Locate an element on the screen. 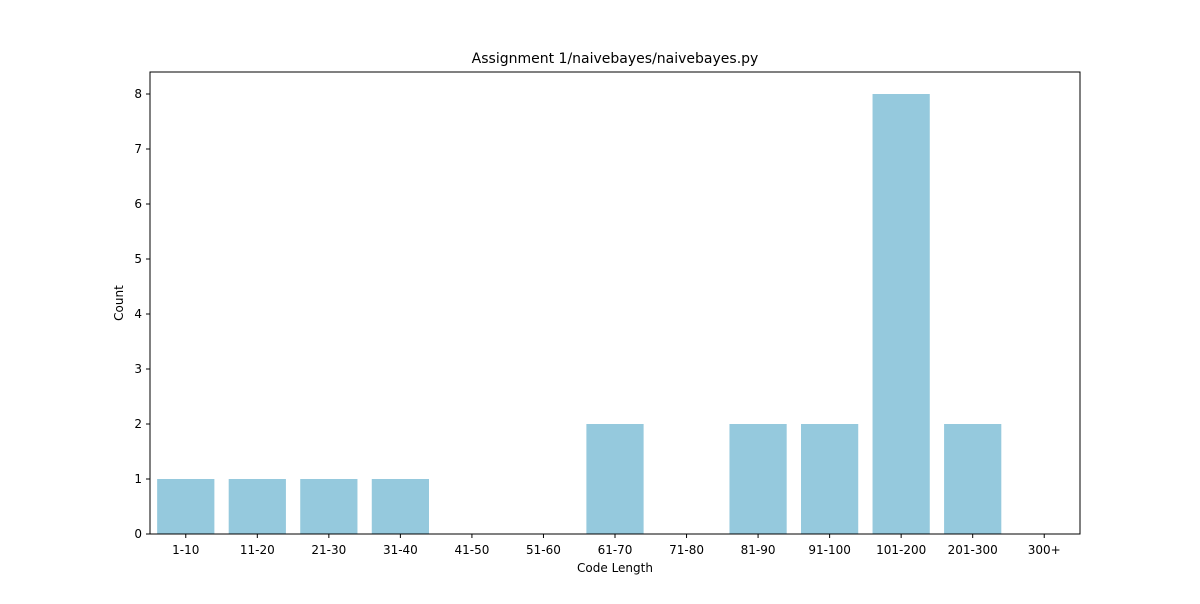 The image size is (1200, 604). x-tick-label: 91-100 is located at coordinates (829, 550).